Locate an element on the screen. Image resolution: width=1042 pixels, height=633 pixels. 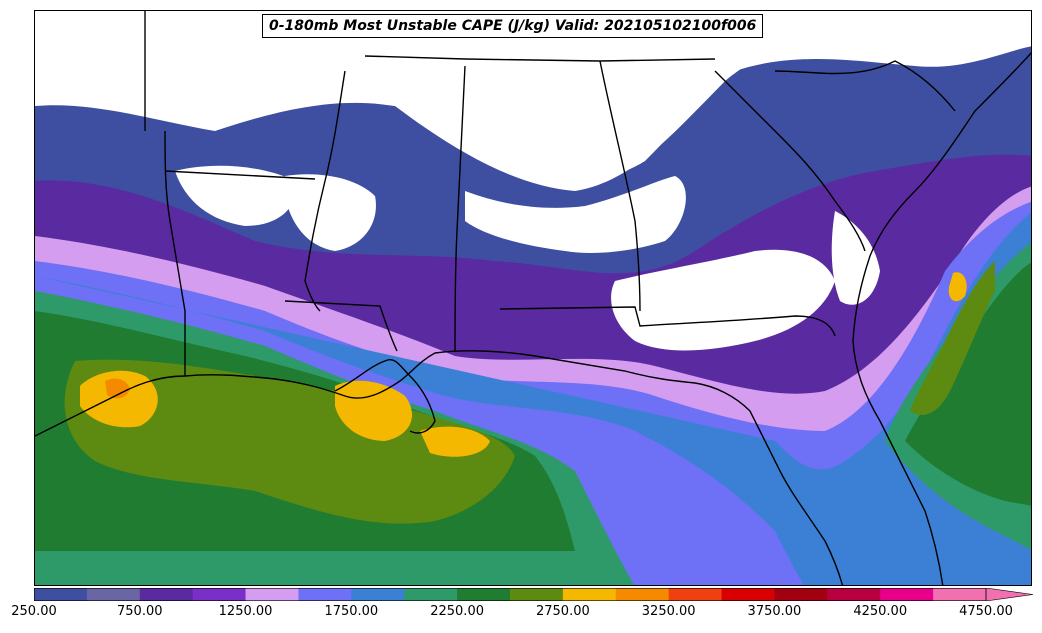
colorbar-outline is located at coordinates (510, 594).